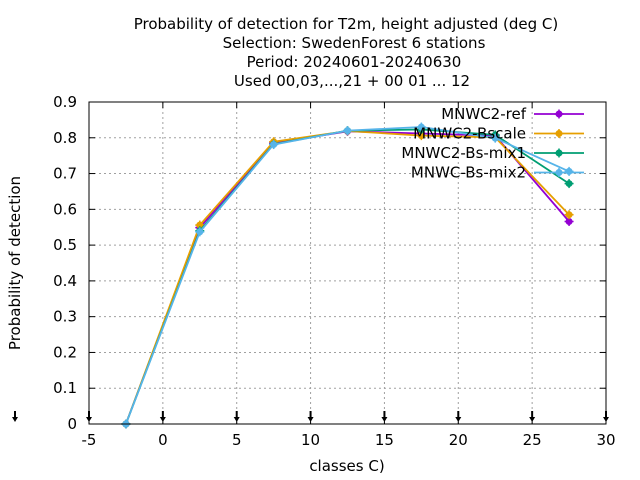 The height and width of the screenshot is (480, 640). What do you see at coordinates (72, 424) in the screenshot?
I see `y-tick-label: 0` at bounding box center [72, 424].